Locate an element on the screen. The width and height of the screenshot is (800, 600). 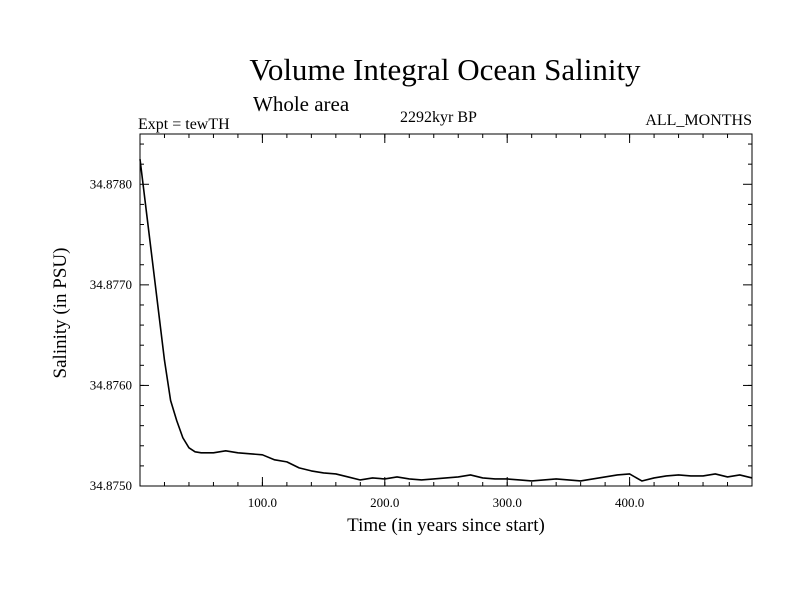
chart-subtitle: Whole area is located at coordinates (301, 104).